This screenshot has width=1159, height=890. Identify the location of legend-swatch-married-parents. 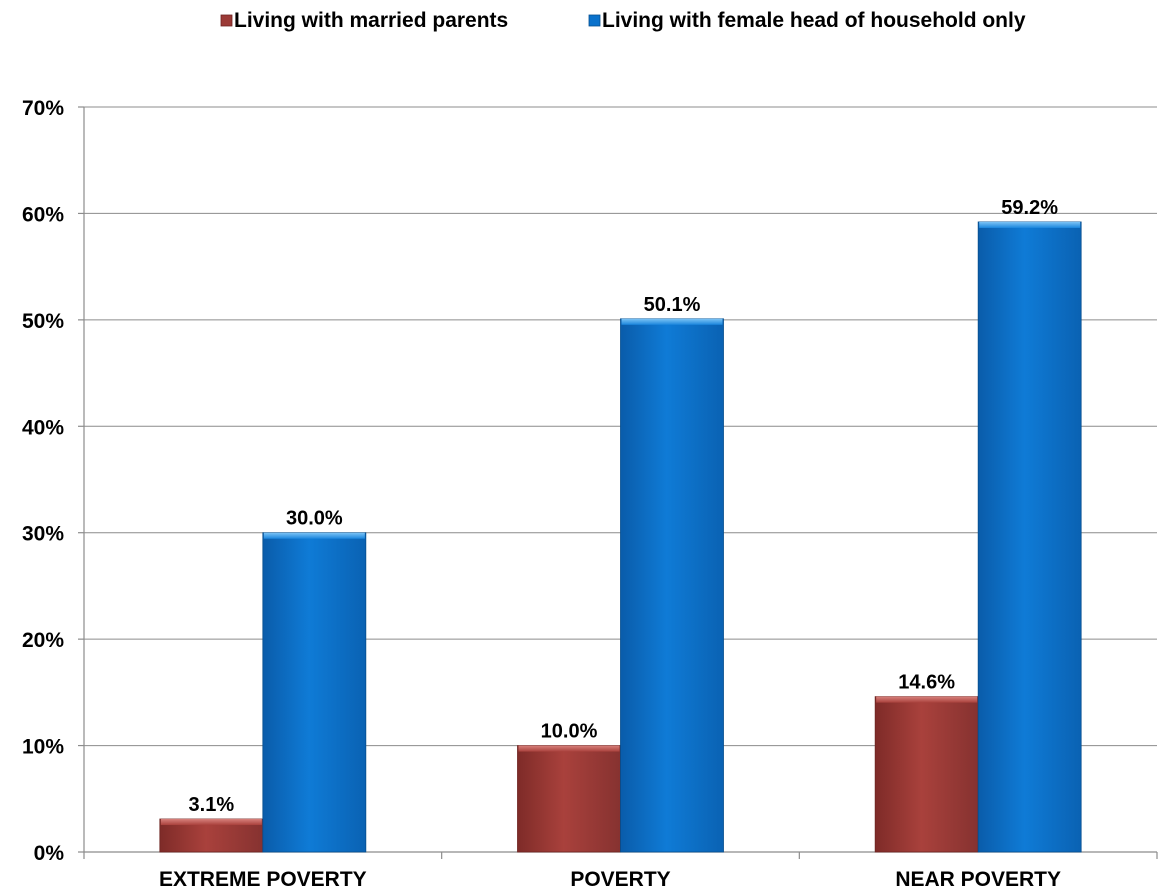
(226, 20).